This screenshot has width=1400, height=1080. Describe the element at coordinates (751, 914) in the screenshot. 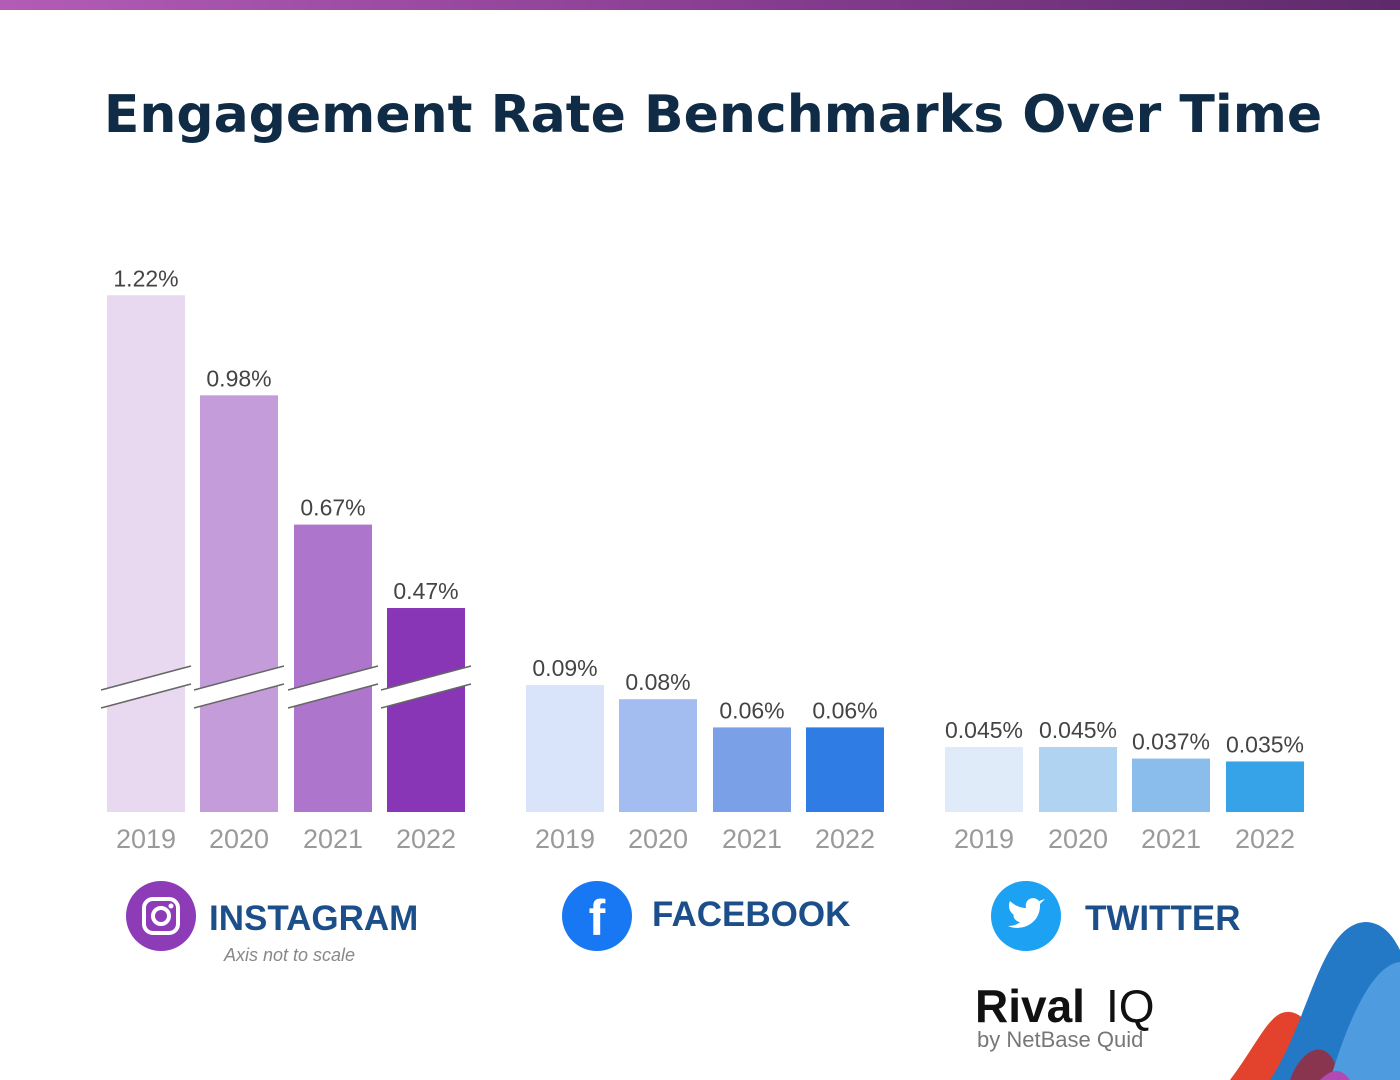

I see `platform-name: FACEBOOK` at that location.